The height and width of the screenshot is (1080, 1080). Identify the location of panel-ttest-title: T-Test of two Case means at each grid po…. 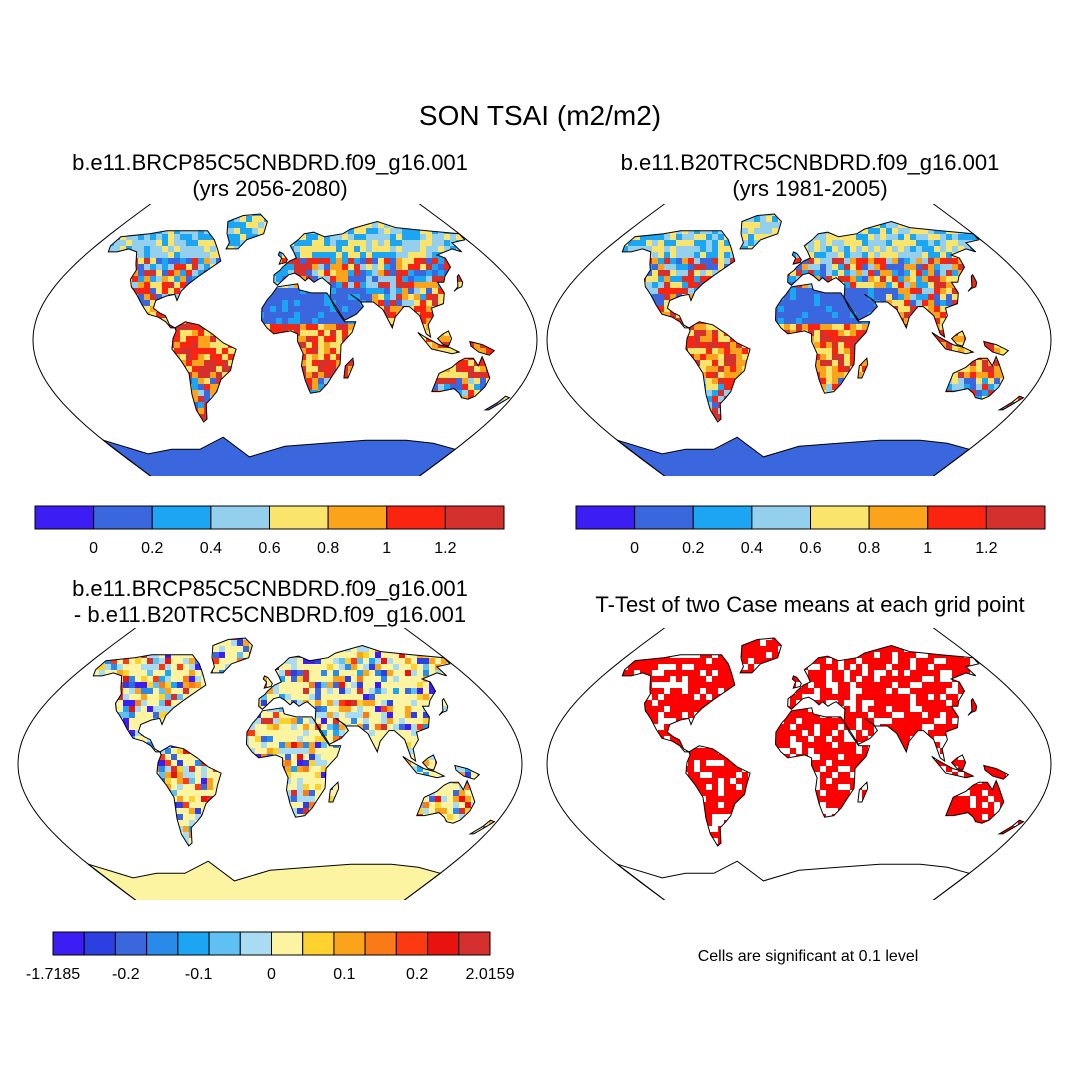
(810, 604).